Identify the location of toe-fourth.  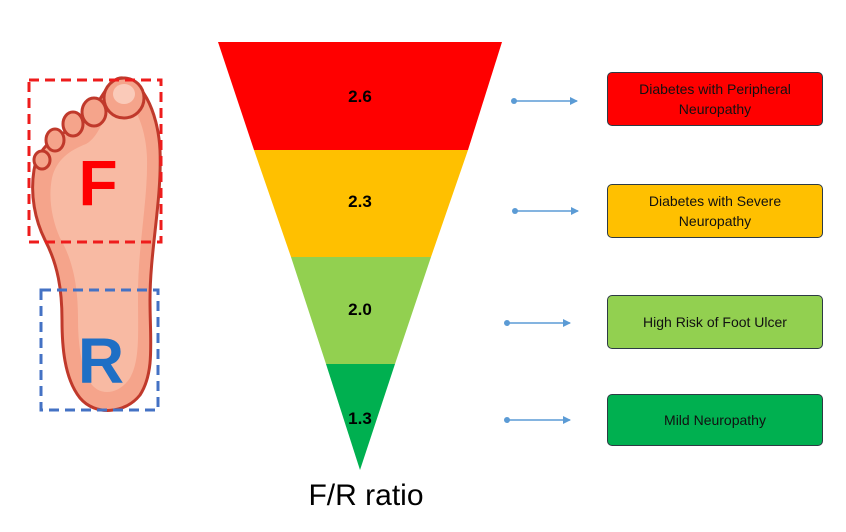
(55, 140).